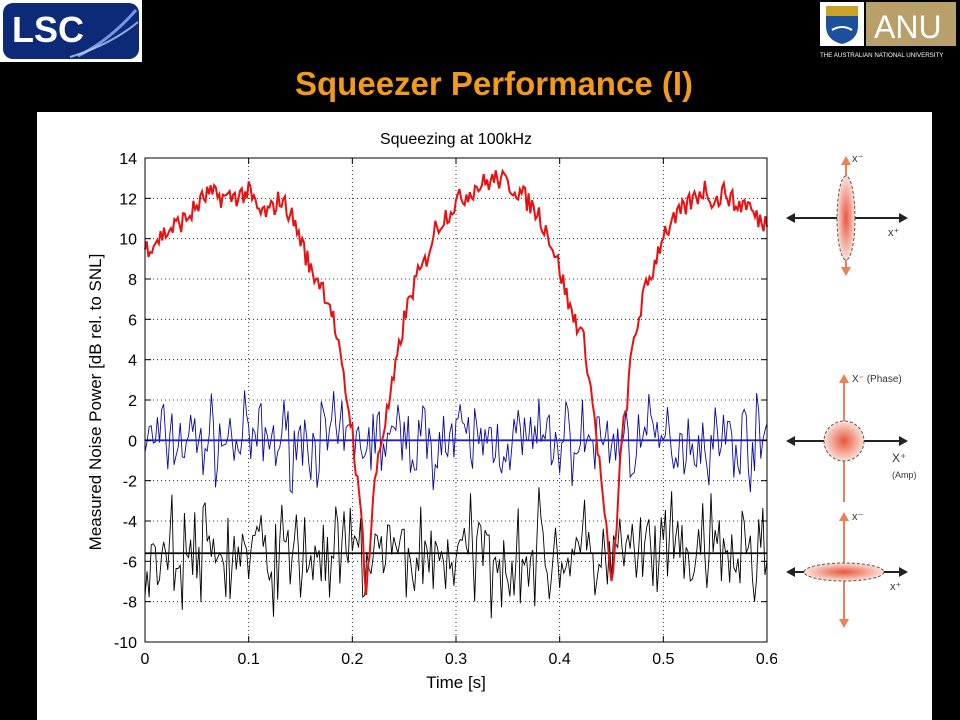 The width and height of the screenshot is (960, 720). What do you see at coordinates (132, 320) in the screenshot?
I see `y-tick-label: 6` at bounding box center [132, 320].